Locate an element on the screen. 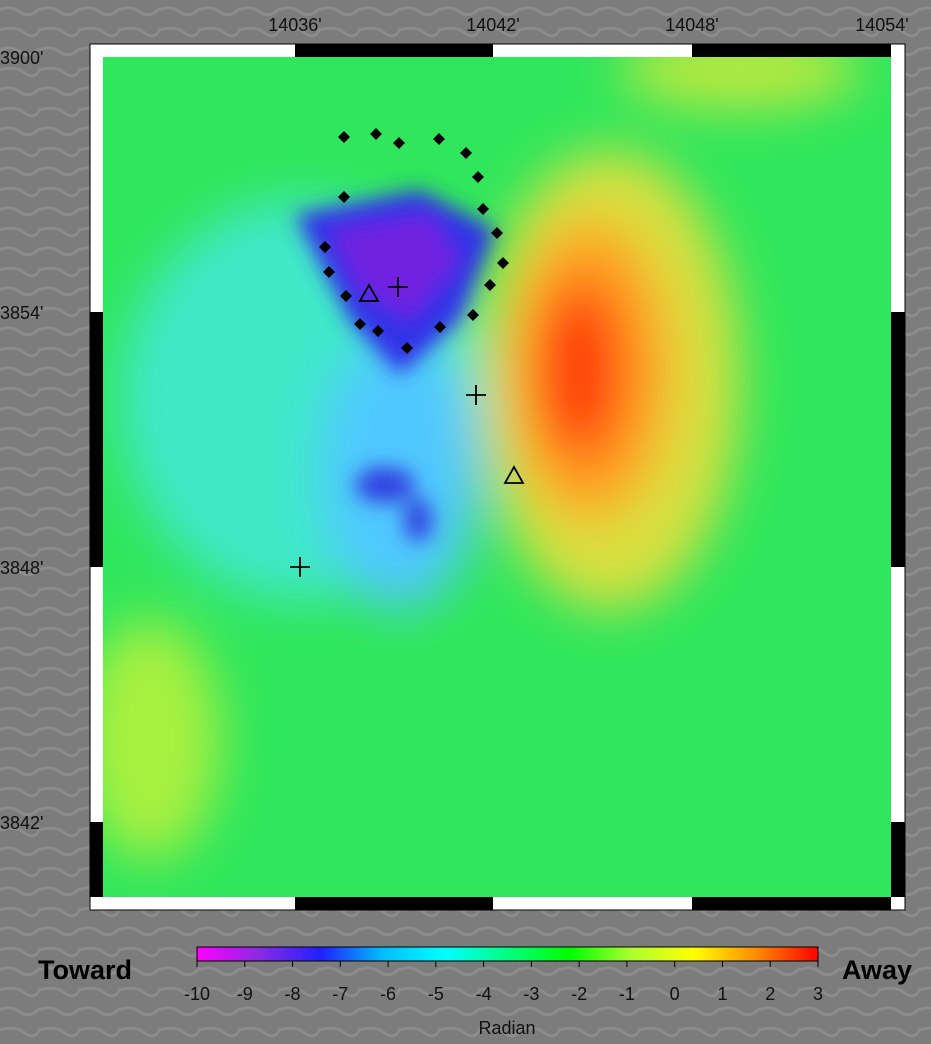 The height and width of the screenshot is (1044, 931). y-label: 3842' is located at coordinates (21, 823).